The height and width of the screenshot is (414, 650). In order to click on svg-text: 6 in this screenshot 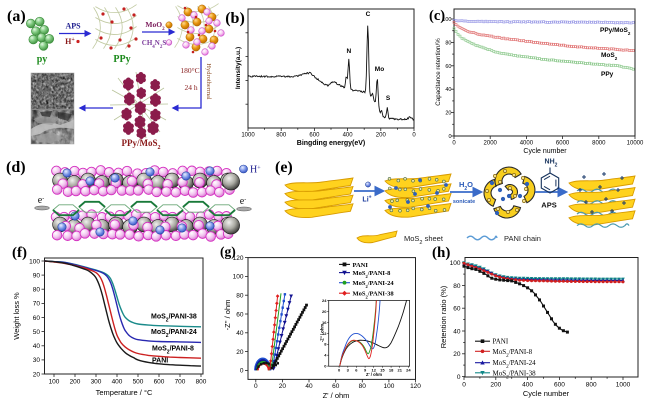, I will do `click(356, 370)`.